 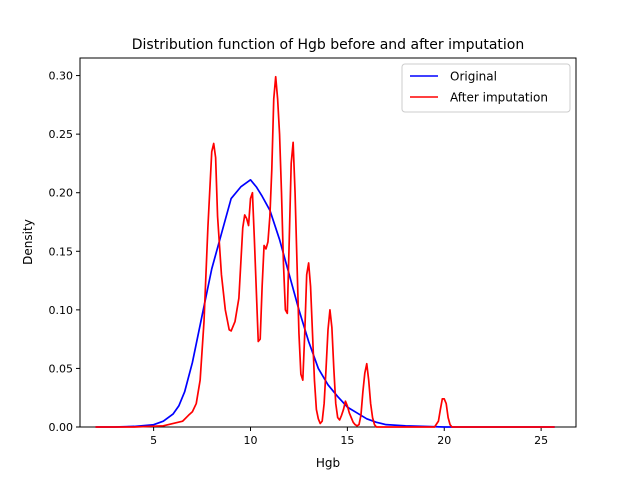 What do you see at coordinates (499, 98) in the screenshot?
I see `legend-label-after-imputation: After imputation` at bounding box center [499, 98].